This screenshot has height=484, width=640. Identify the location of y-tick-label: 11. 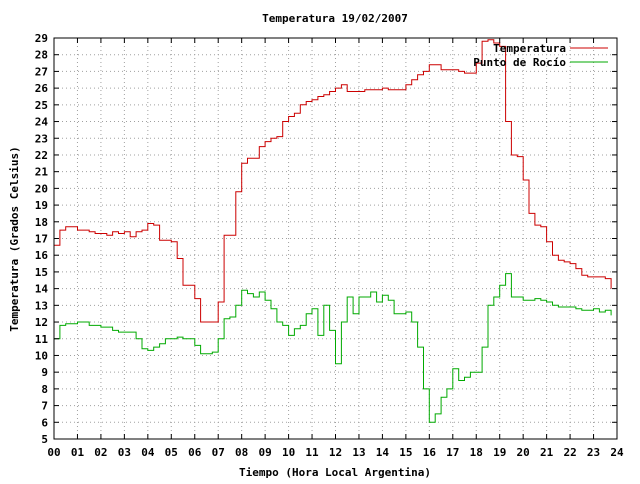
(42, 339).